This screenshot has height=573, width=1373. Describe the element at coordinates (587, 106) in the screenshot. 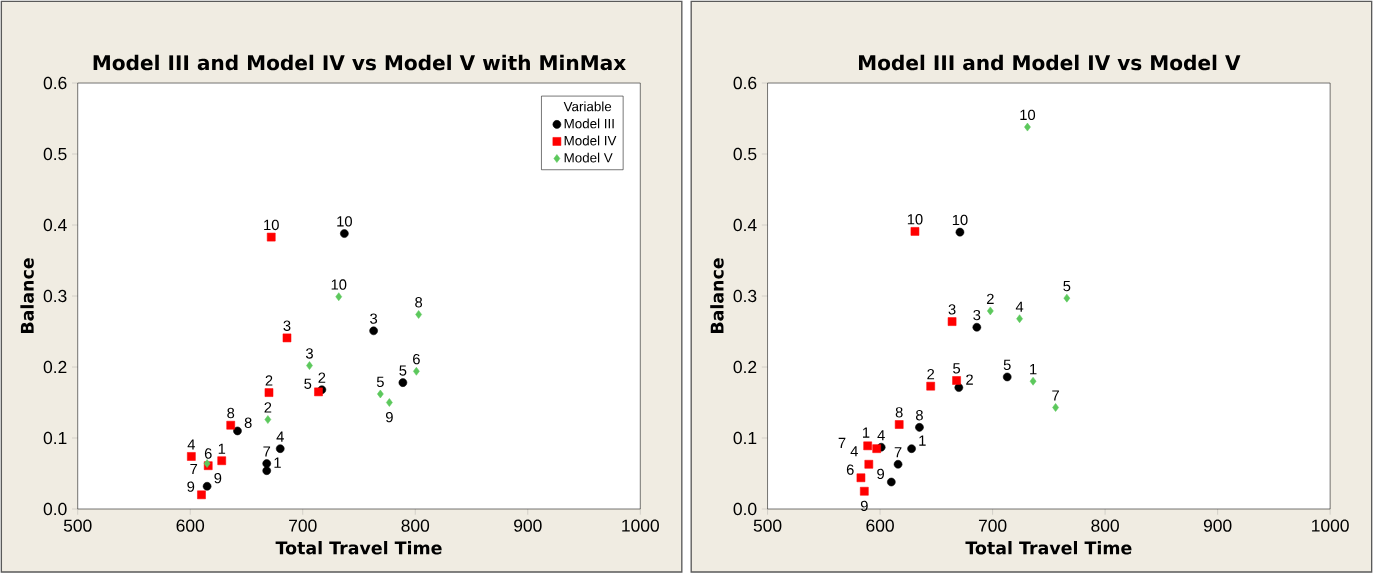

I see `legend-title: Variable` at that location.